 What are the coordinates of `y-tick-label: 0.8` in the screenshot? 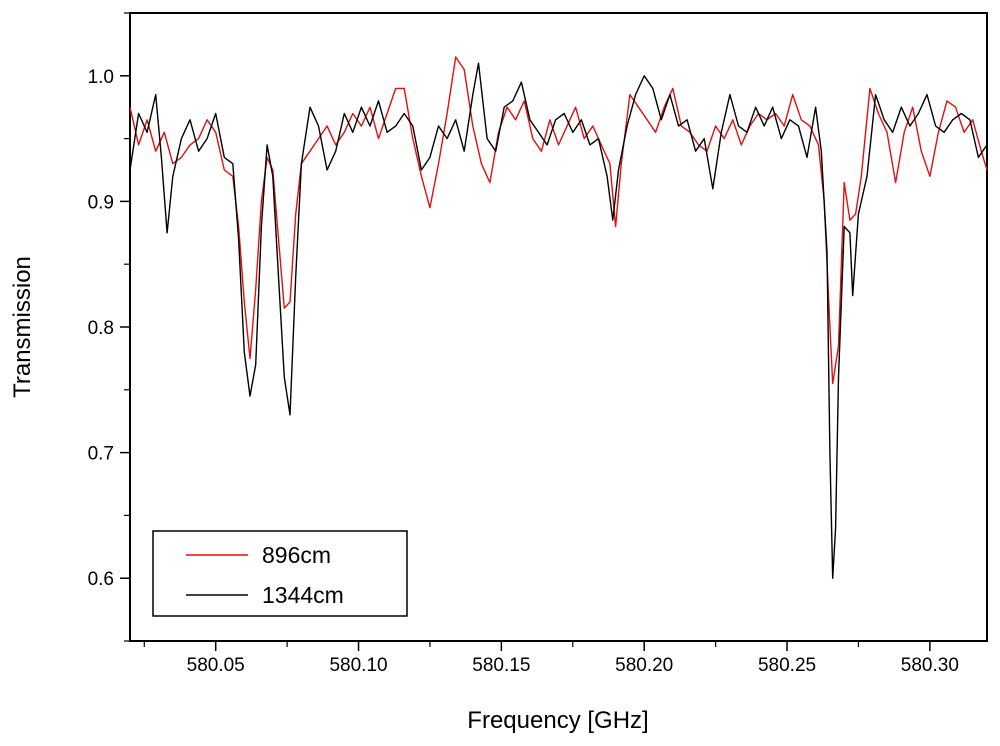 It's located at (101, 328).